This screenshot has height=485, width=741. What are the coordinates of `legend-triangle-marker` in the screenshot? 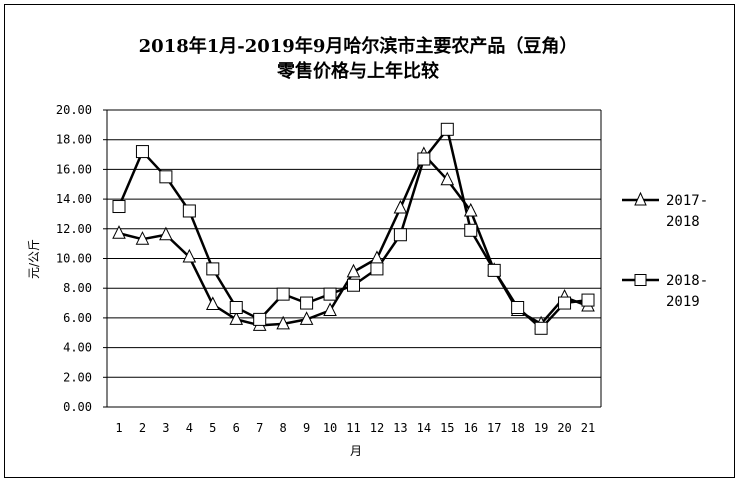 It's located at (640, 198).